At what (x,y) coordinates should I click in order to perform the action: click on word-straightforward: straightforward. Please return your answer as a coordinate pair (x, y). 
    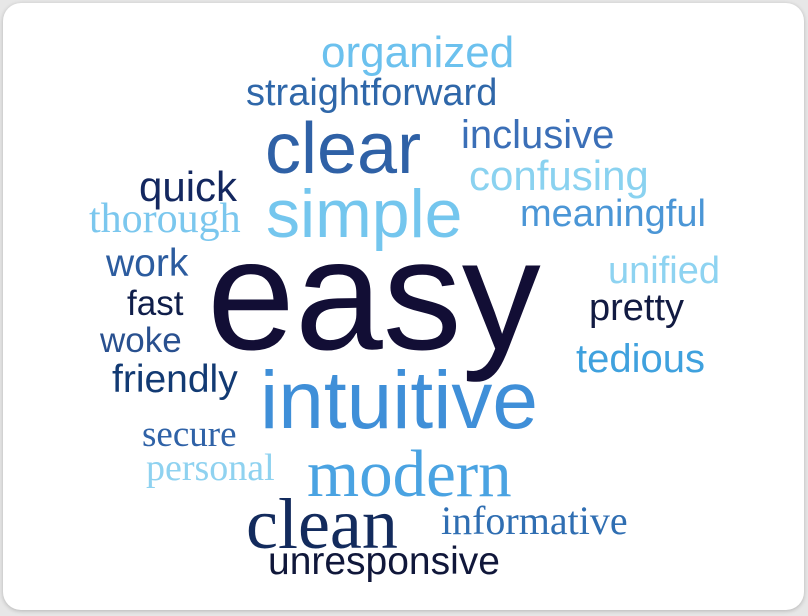
    Looking at the image, I should click on (372, 93).